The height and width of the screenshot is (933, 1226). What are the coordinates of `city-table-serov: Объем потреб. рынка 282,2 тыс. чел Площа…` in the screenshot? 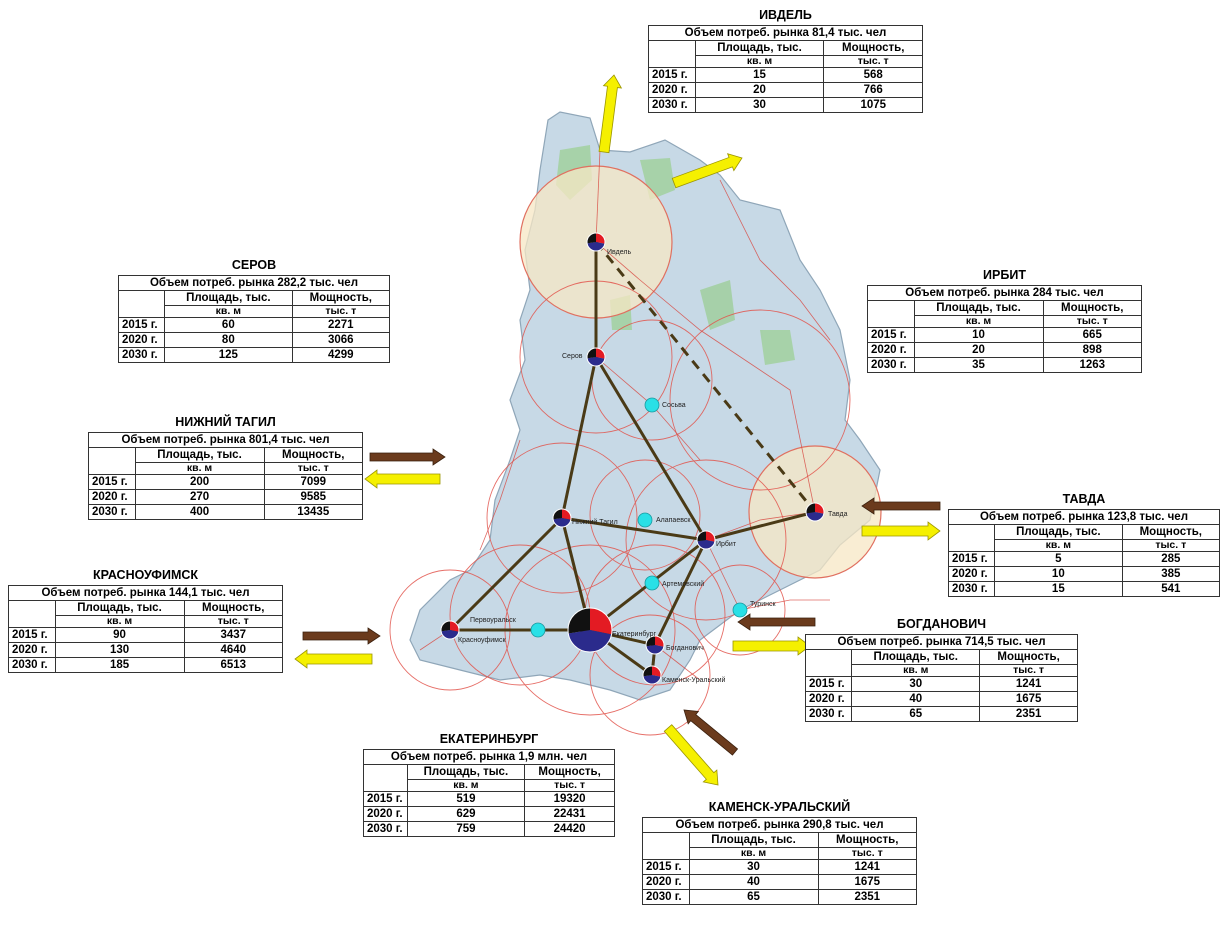 It's located at (254, 319).